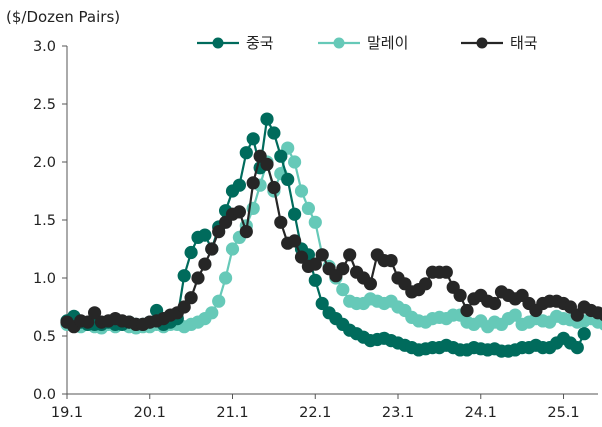  What do you see at coordinates (398, 413) in the screenshot?
I see `x-tick-label: 23.1` at bounding box center [398, 413].